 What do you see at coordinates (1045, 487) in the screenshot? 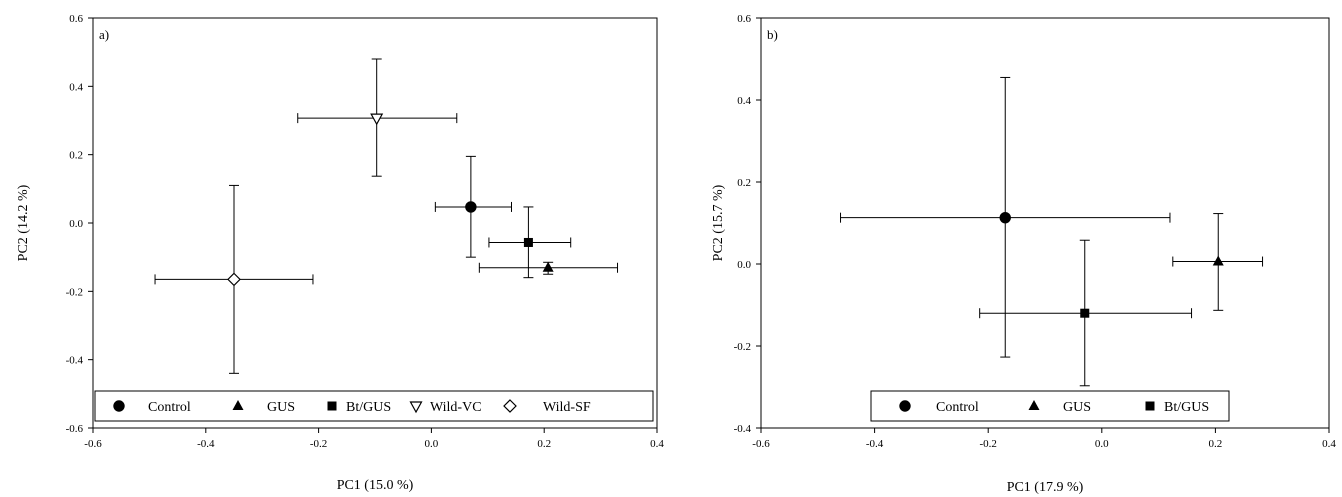
I see `x-axis-label: PC1 (17.9 %)` at bounding box center [1045, 487].